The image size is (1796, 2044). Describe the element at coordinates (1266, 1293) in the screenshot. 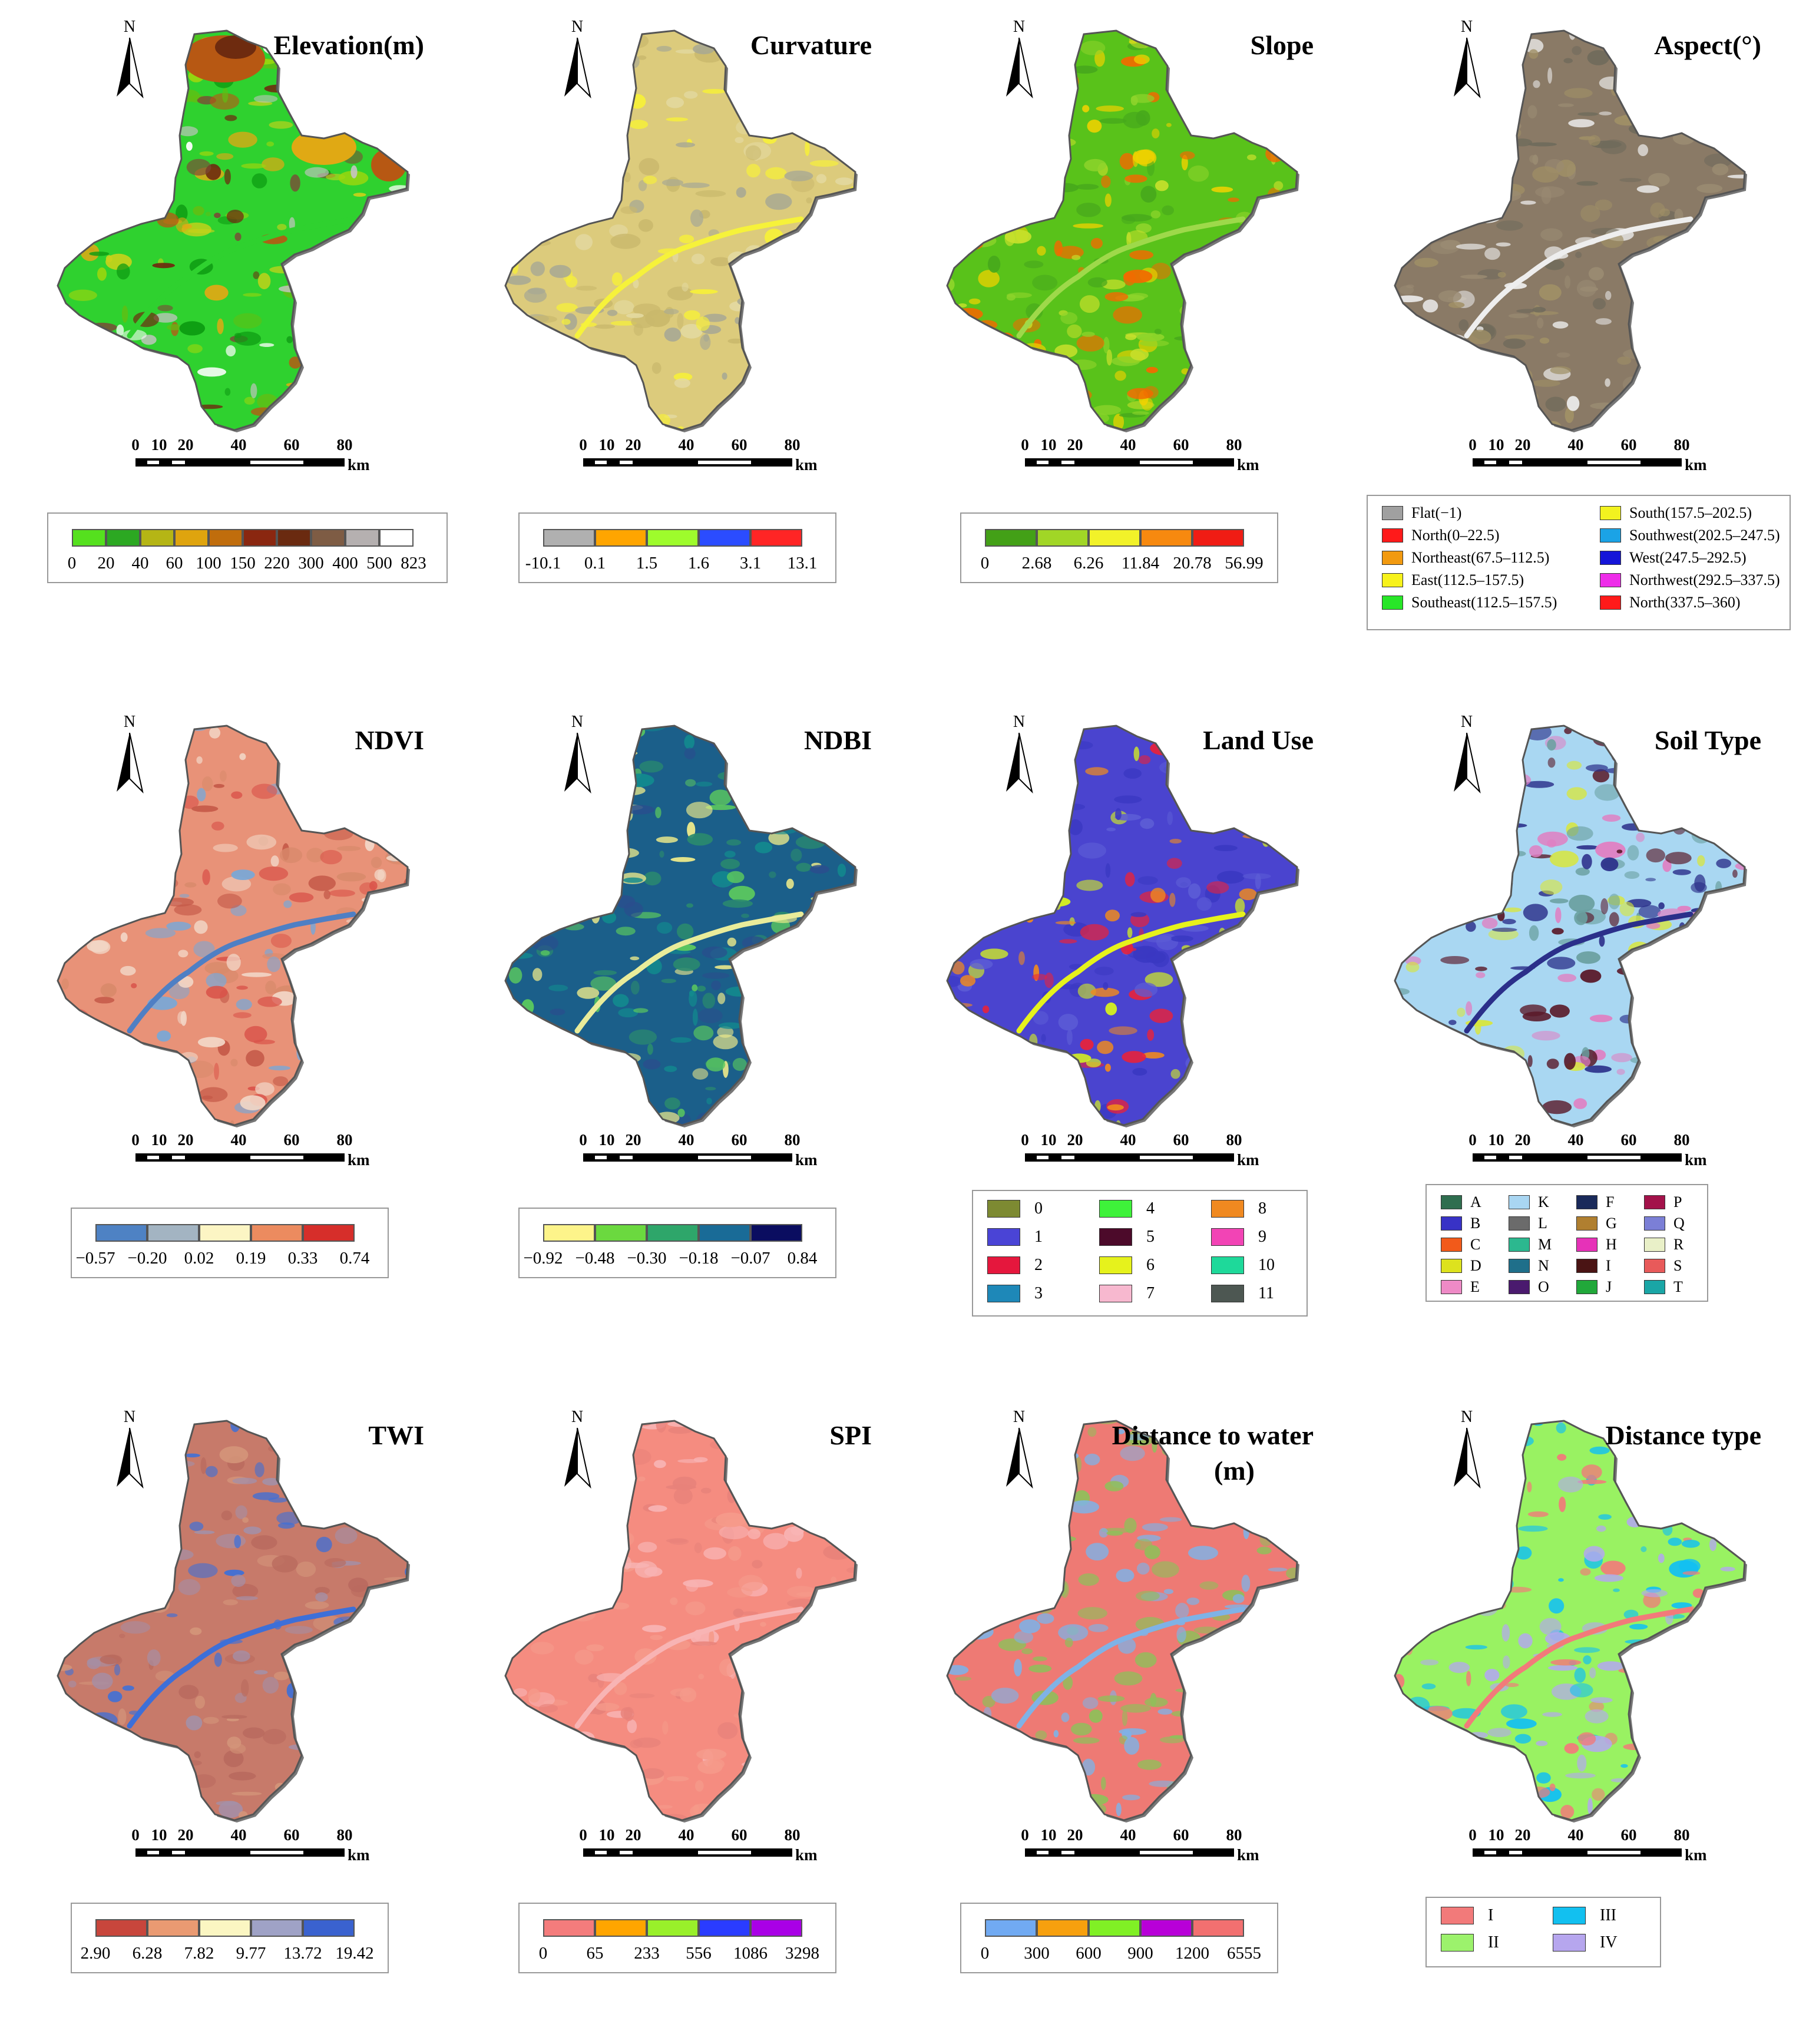

I see `legend-item-label: 11` at that location.